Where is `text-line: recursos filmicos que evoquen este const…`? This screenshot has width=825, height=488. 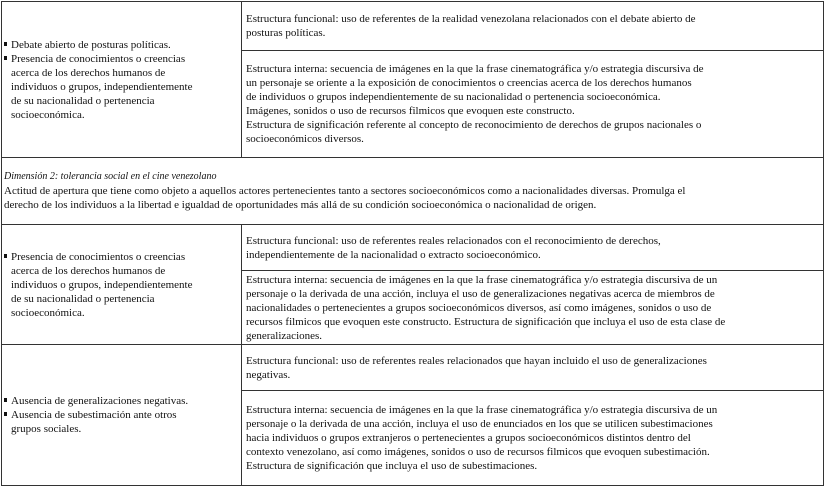
text-line: recursos filmicos que evoquen este const… is located at coordinates (486, 321).